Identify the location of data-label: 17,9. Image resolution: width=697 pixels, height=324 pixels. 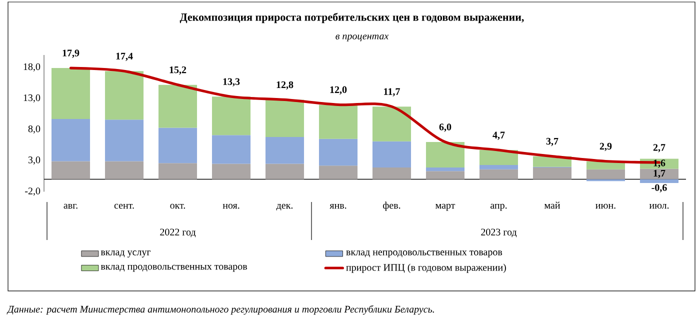
(71, 54).